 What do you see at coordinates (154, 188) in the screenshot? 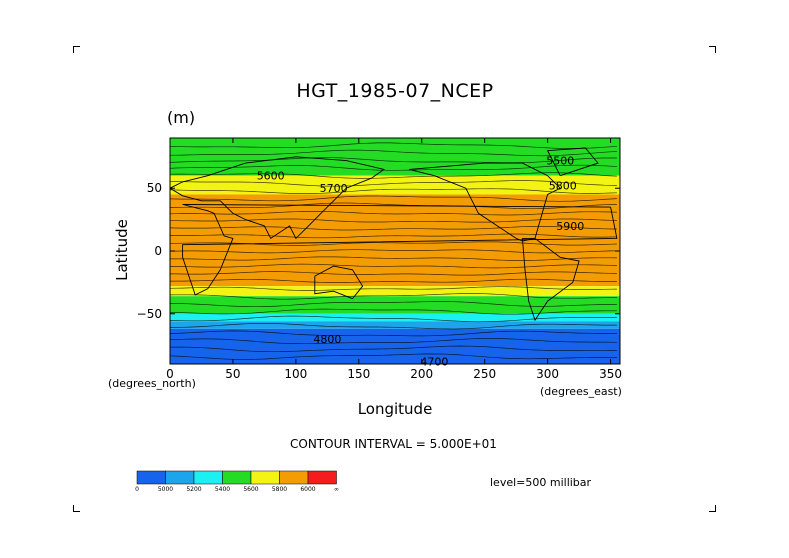
I see `y-tick-label: 50` at bounding box center [154, 188].